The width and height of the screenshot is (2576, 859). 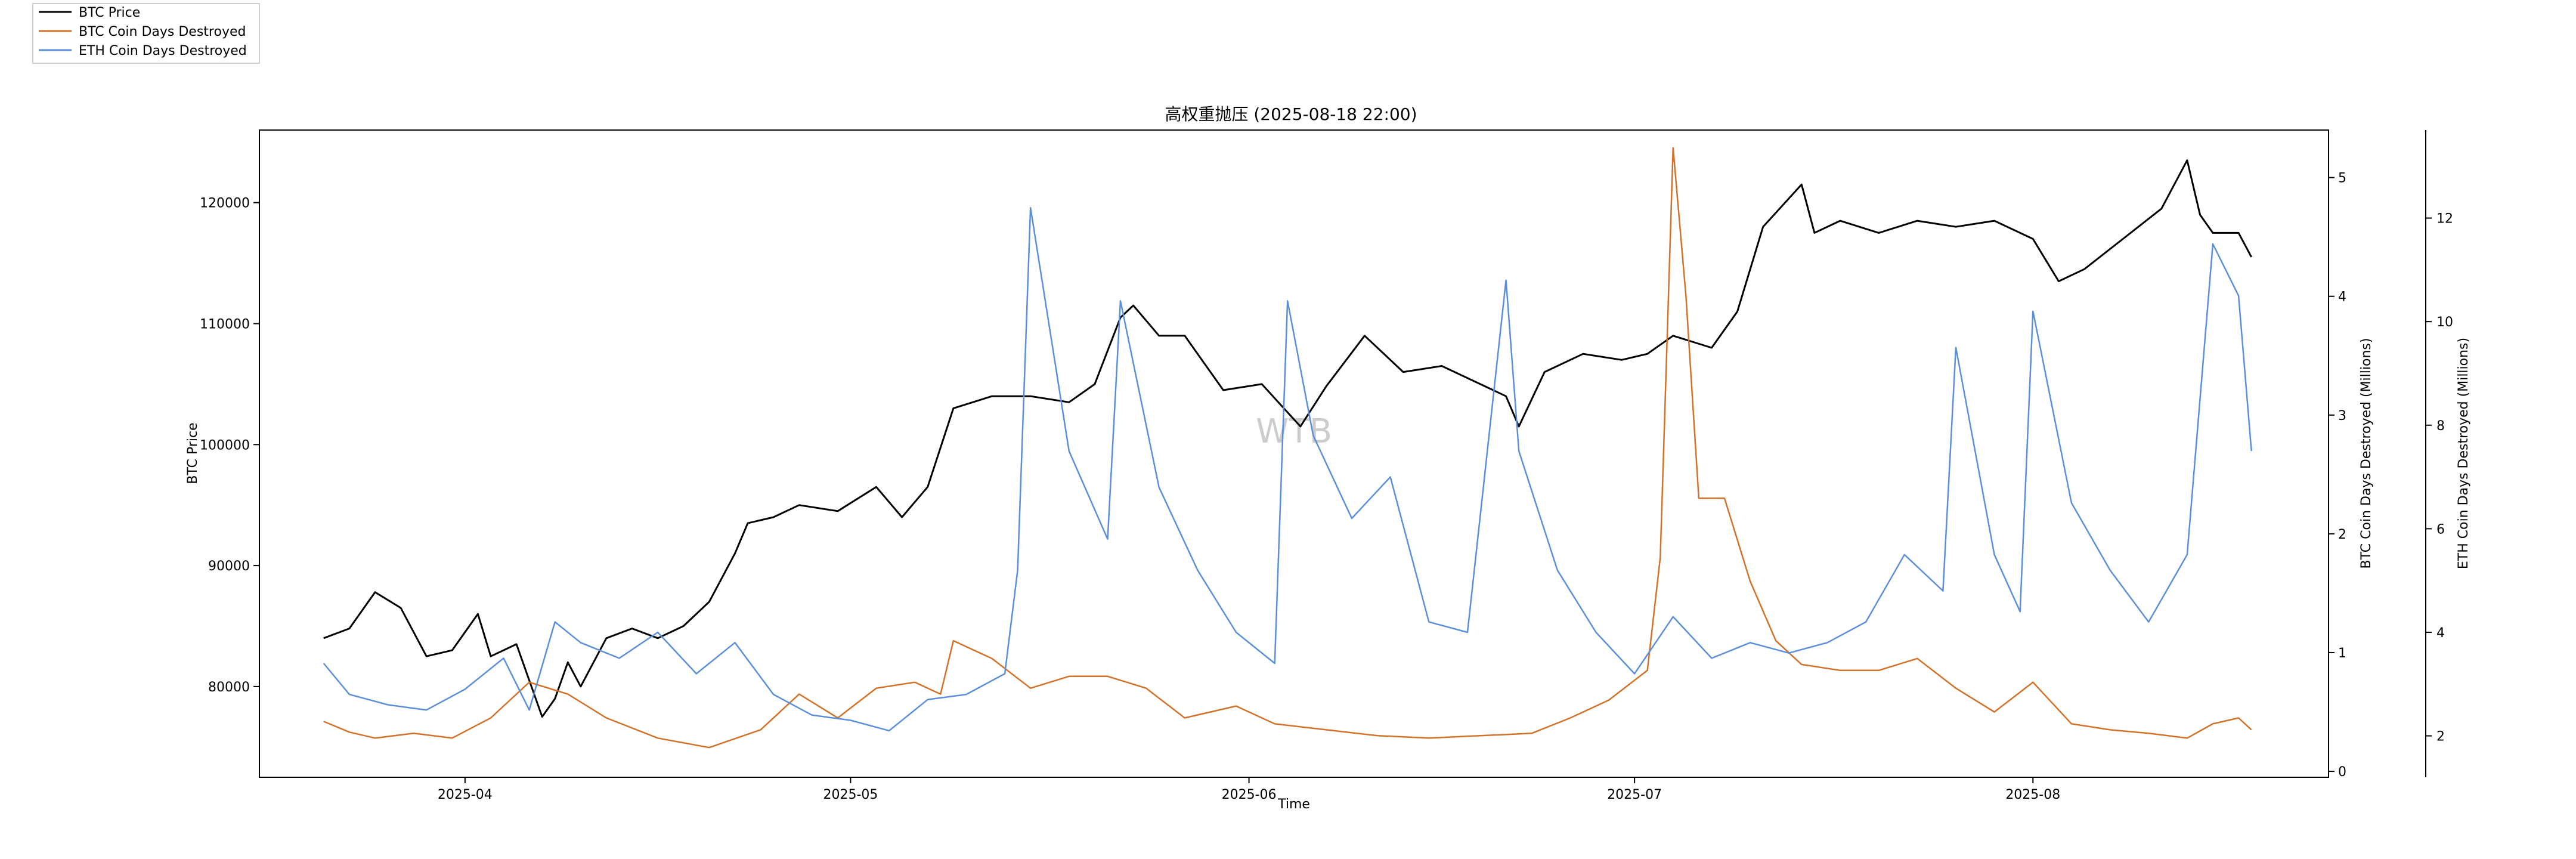 What do you see at coordinates (229, 566) in the screenshot?
I see `left-tick-label-90000: 90000` at bounding box center [229, 566].